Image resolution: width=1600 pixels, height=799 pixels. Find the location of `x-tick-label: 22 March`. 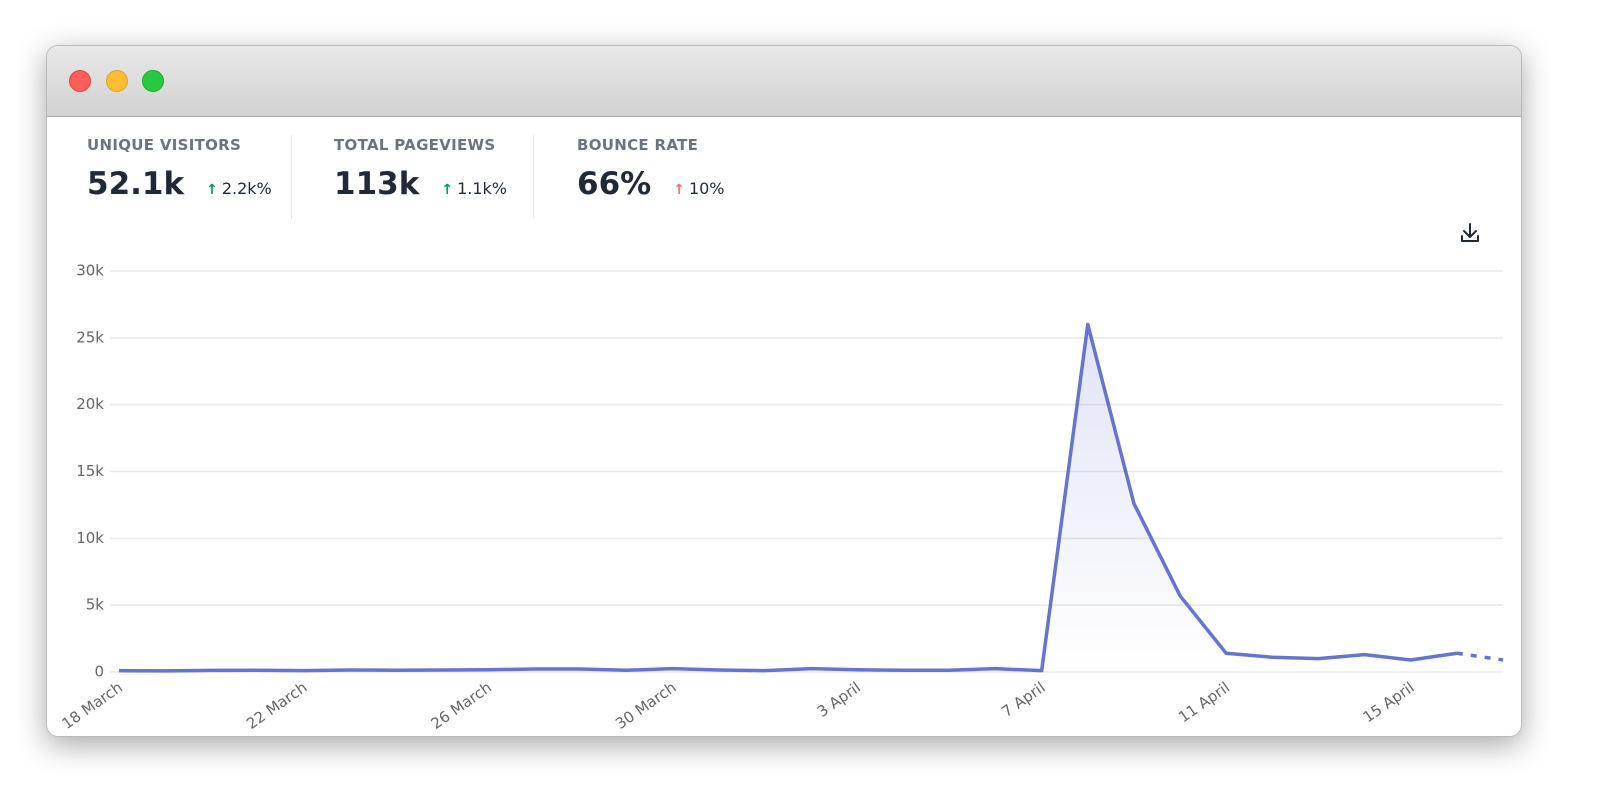

x-tick-label: 22 March is located at coordinates (276, 705).